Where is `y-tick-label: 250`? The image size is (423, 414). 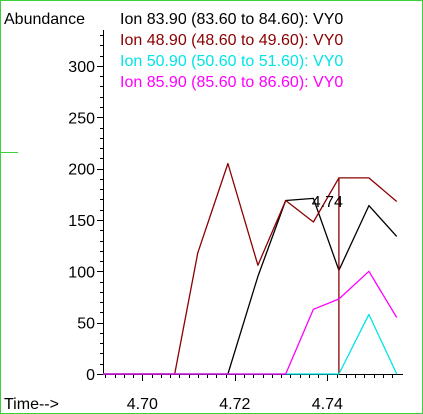
y-tick-label: 250 is located at coordinates (81, 118).